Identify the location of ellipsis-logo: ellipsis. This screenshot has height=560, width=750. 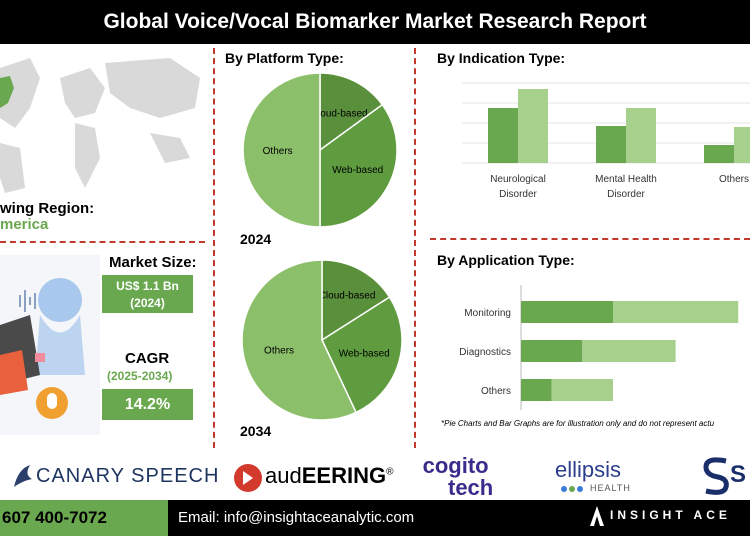
(588, 469).